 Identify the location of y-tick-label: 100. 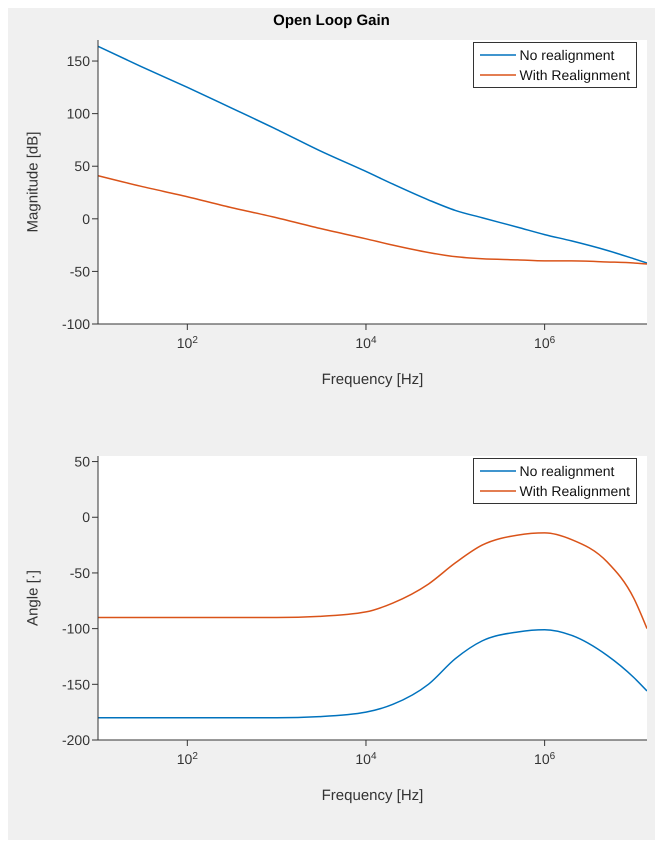
(78, 114).